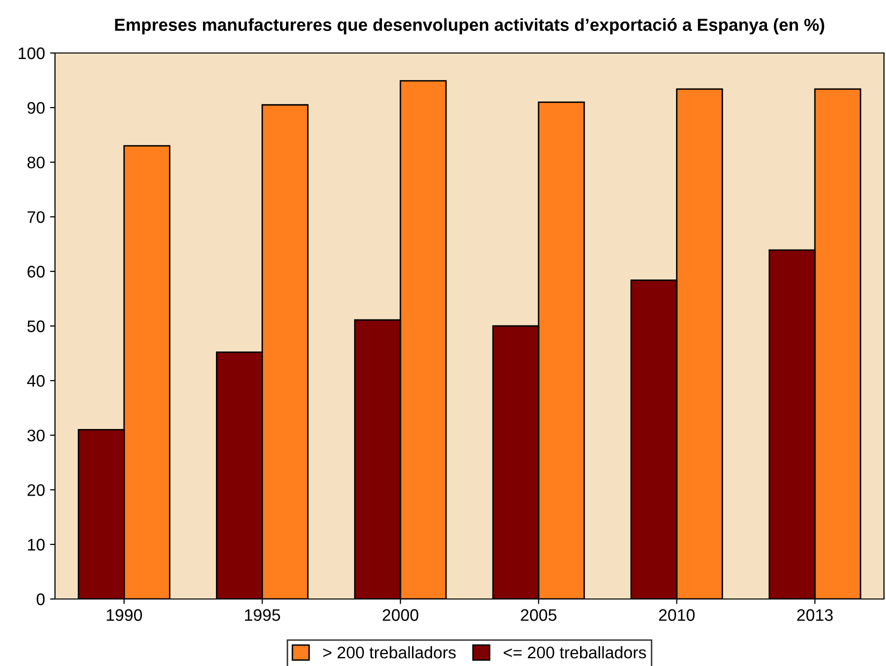  I want to click on y-tick-label: 10, so click(36, 544).